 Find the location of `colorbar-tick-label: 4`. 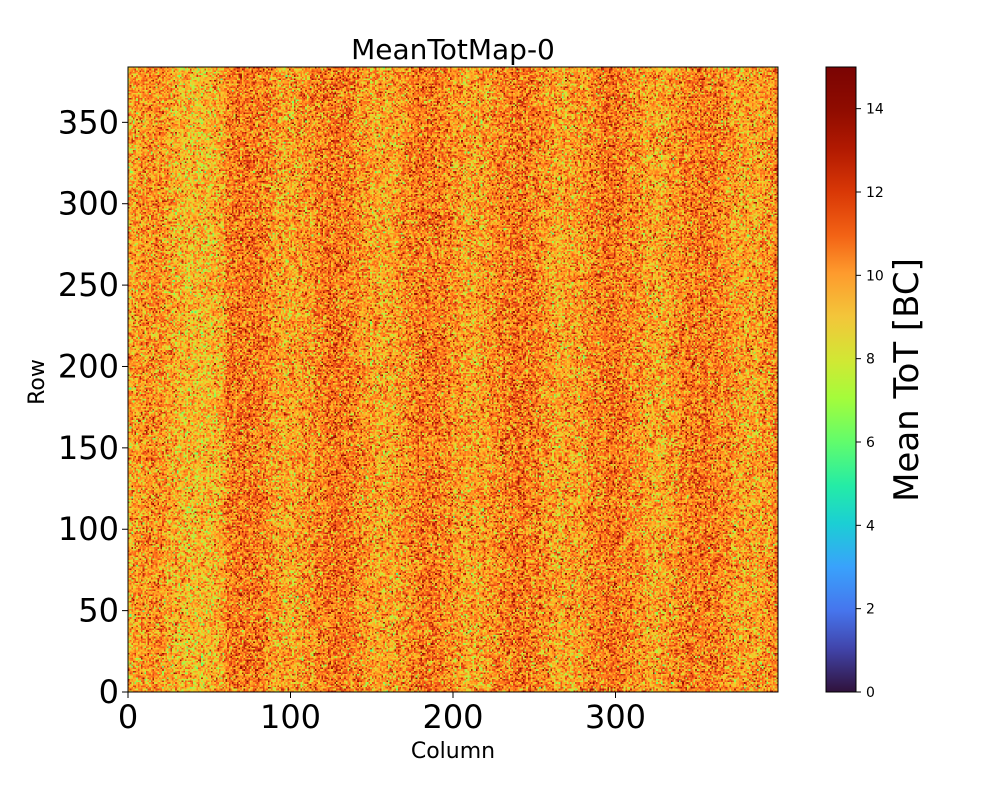

colorbar-tick-label: 4 is located at coordinates (870, 526).